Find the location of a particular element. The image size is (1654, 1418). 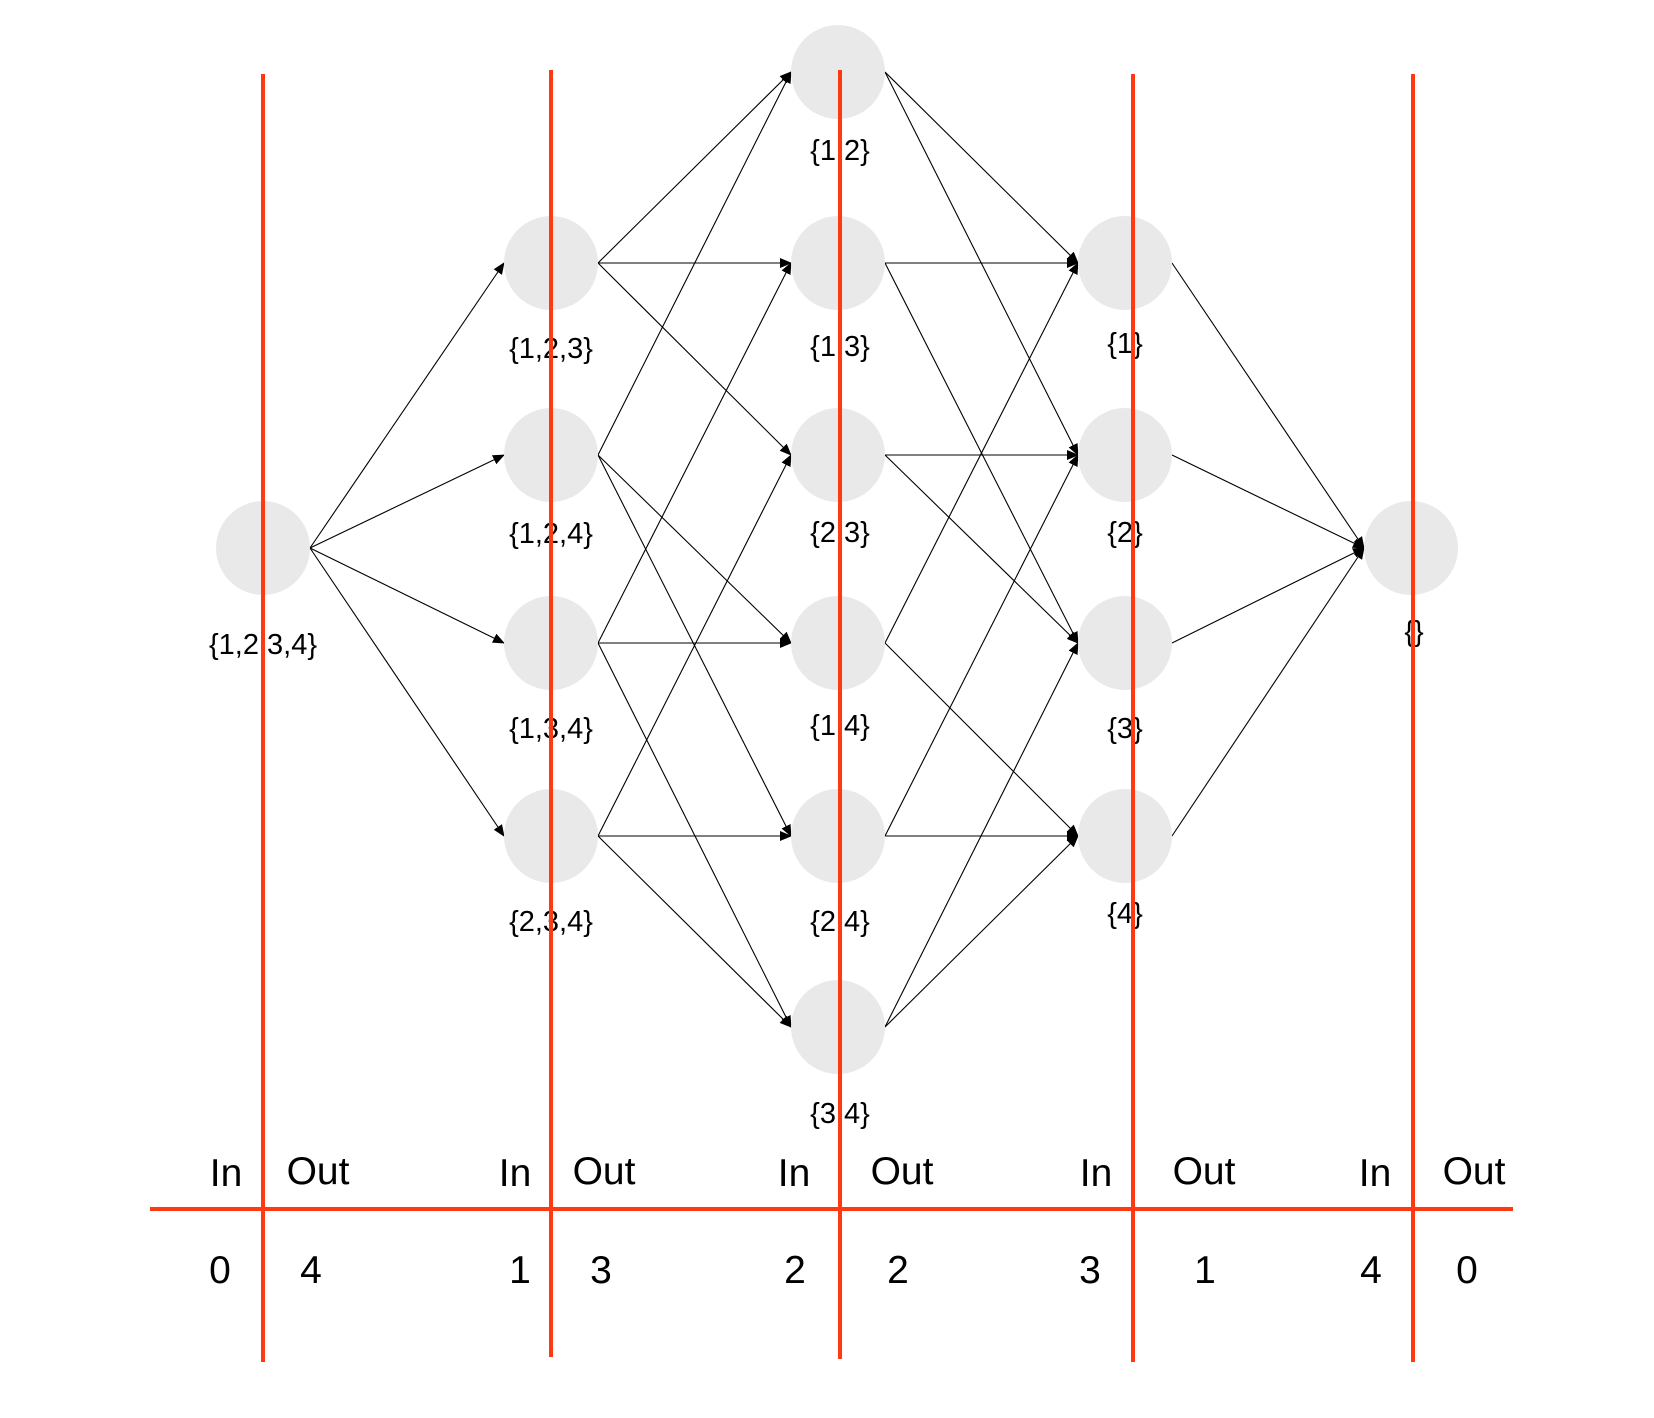

edge-n234-to-n34 is located at coordinates (694, 931).